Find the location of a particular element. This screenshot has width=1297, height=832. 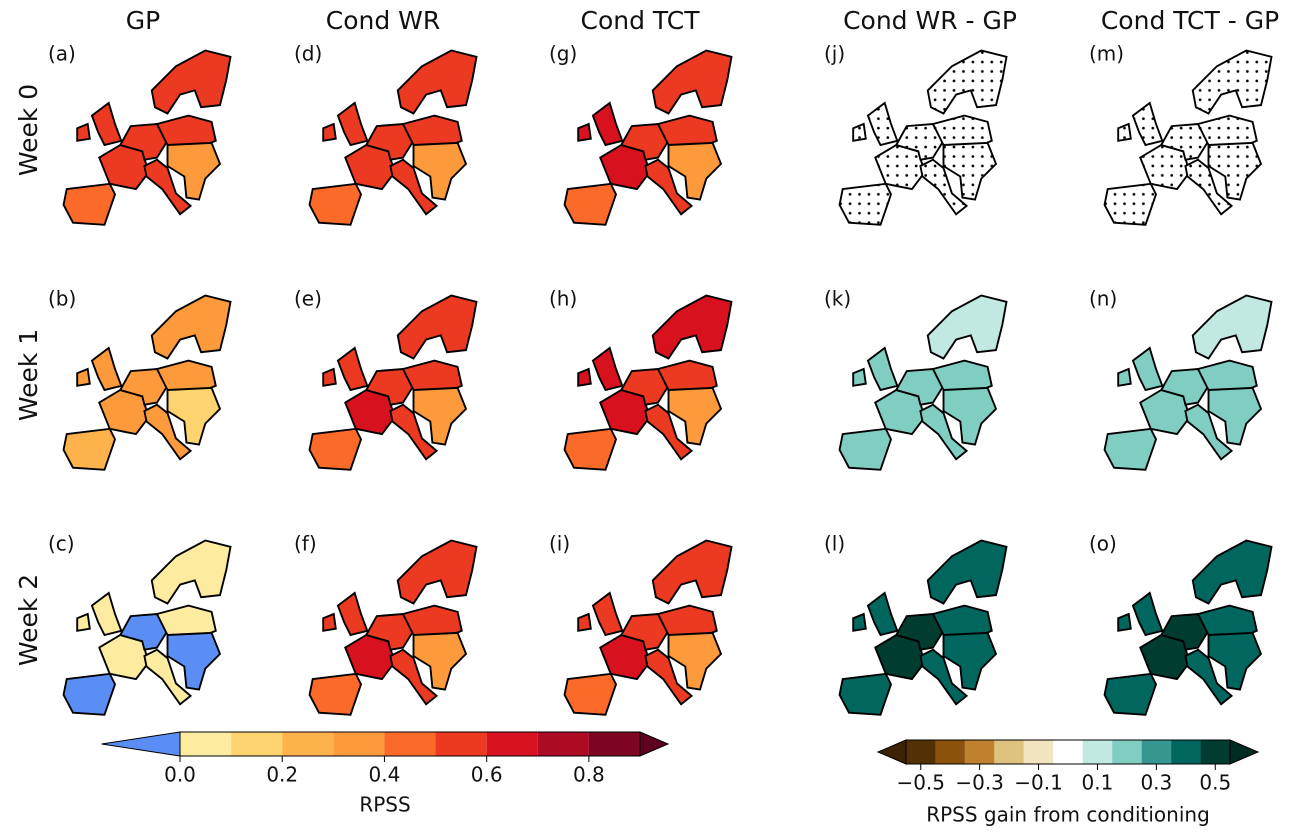

column-title: Cond TCT - GP is located at coordinates (1190, 20).